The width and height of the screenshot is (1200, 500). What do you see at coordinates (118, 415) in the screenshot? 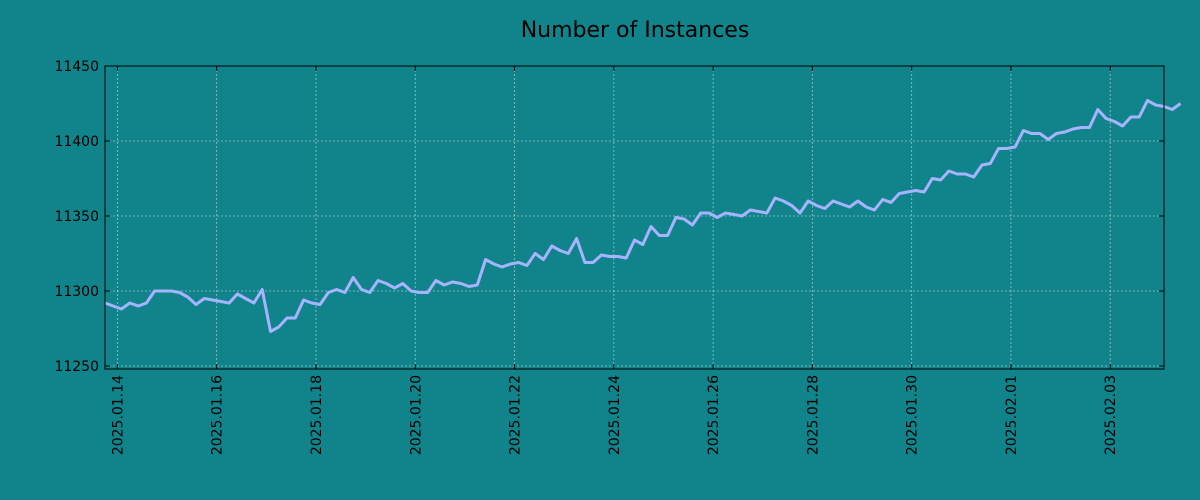
I see `x-tick-label: 2025.01.14` at bounding box center [118, 415].